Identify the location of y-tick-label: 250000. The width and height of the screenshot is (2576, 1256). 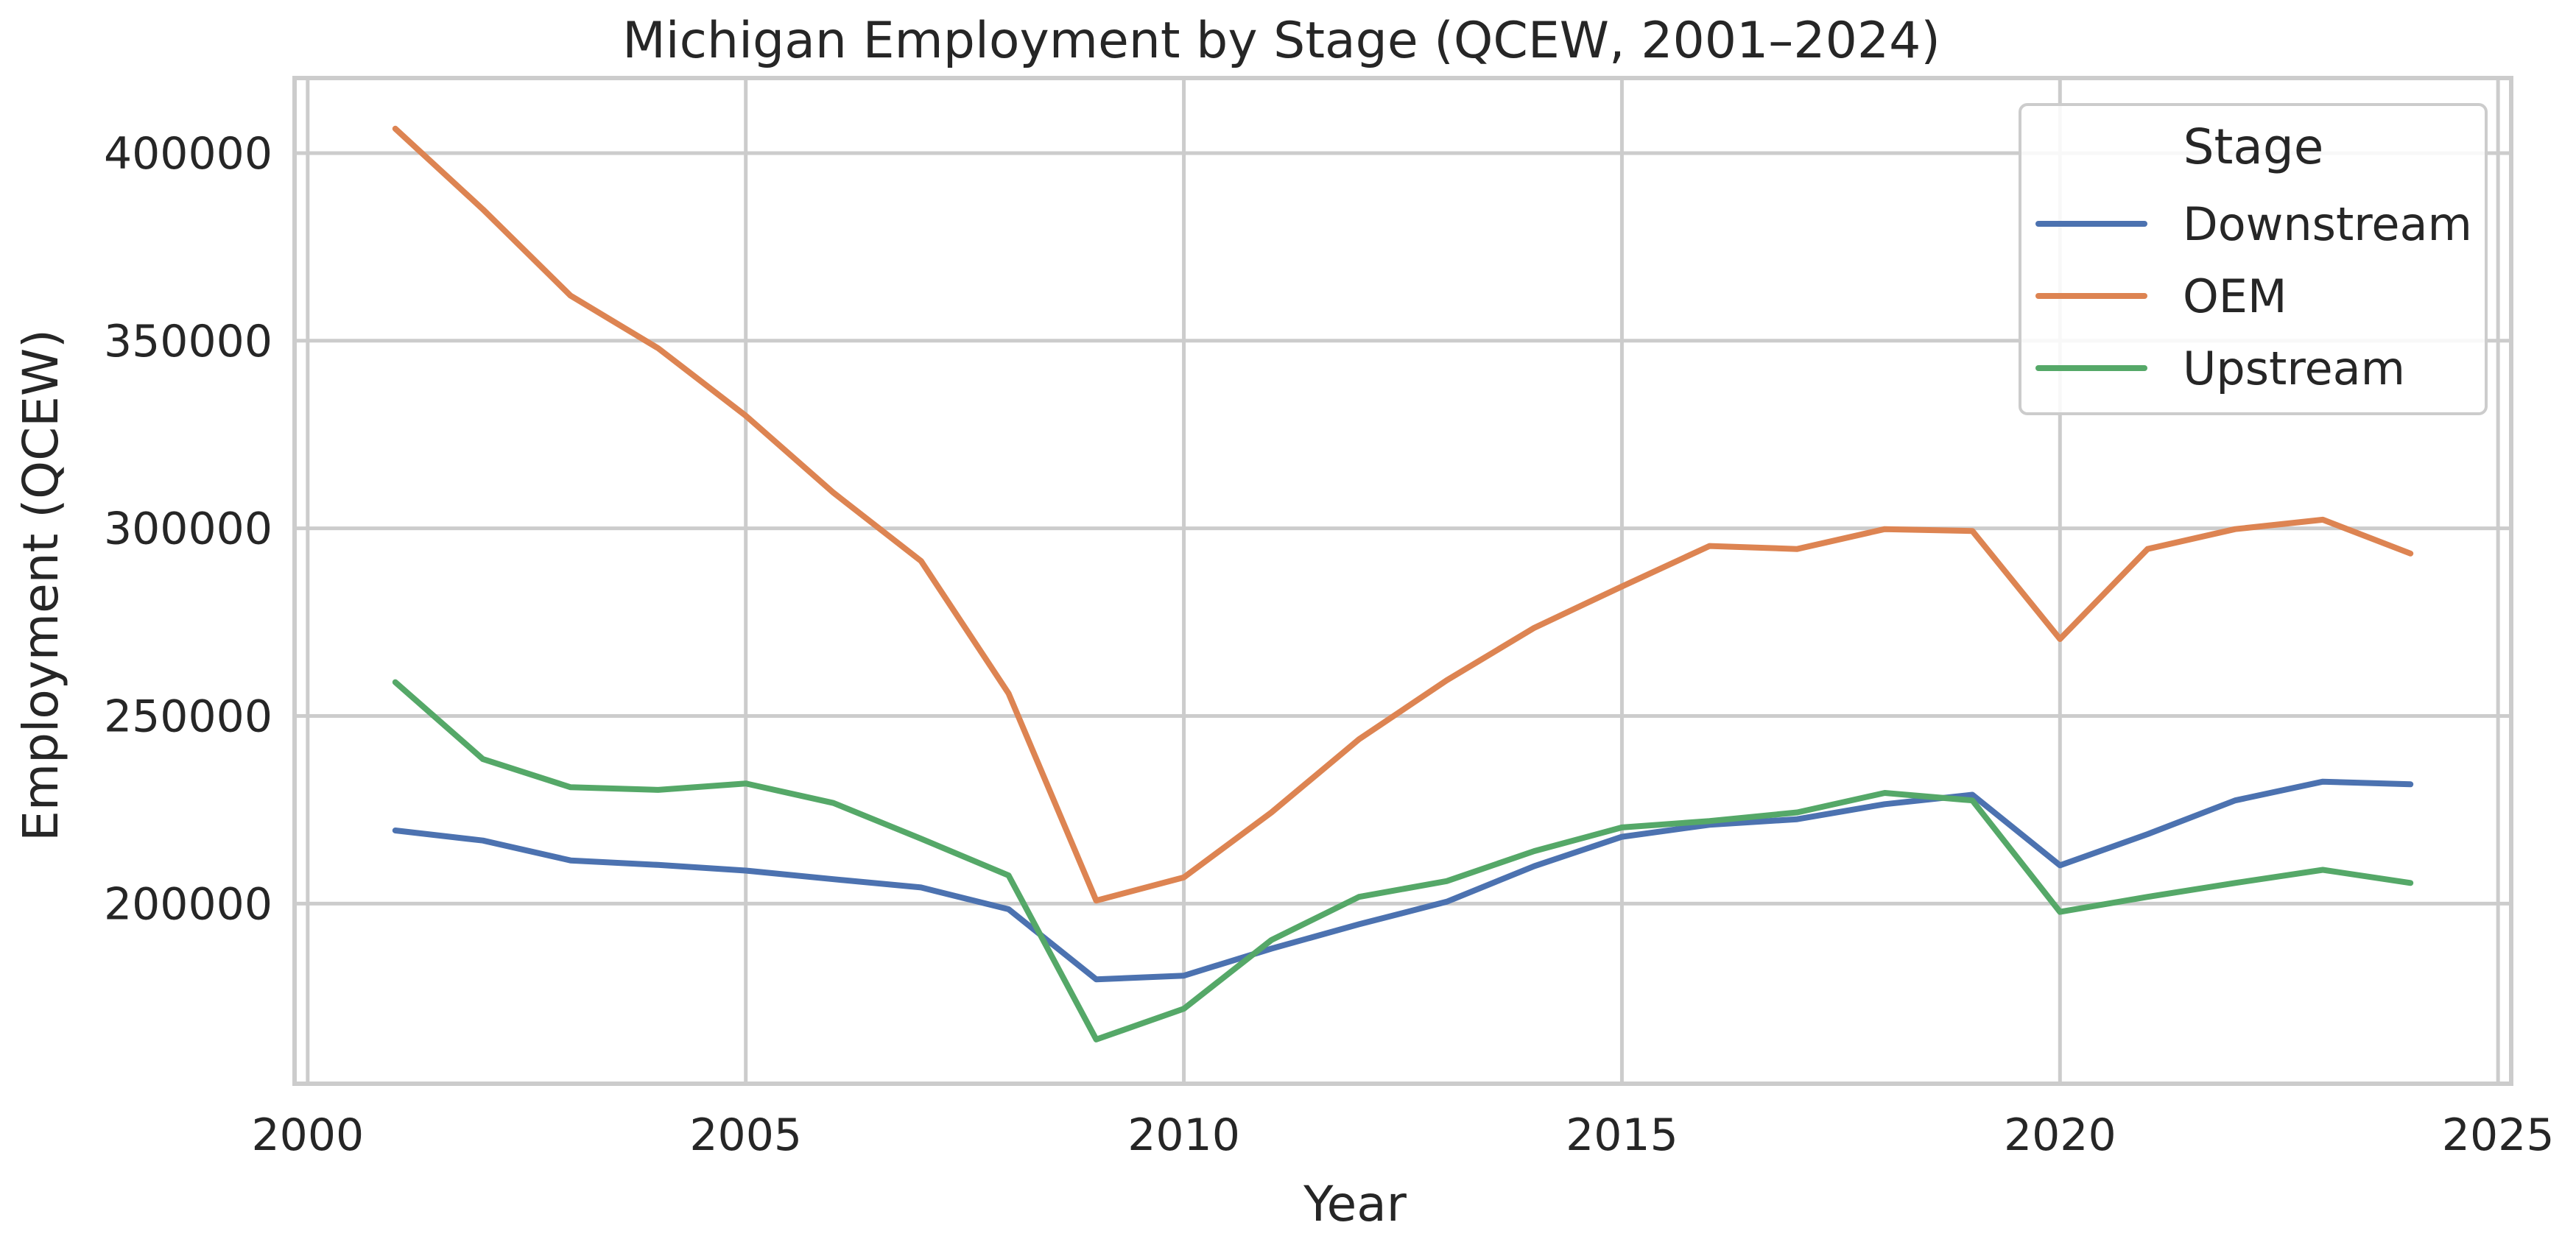
(188, 716).